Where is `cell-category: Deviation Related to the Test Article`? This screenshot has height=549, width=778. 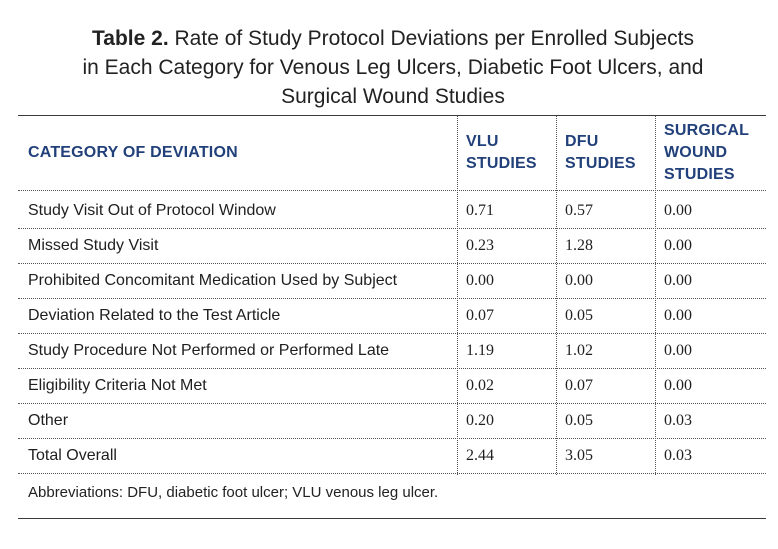 cell-category: Deviation Related to the Test Article is located at coordinates (154, 315).